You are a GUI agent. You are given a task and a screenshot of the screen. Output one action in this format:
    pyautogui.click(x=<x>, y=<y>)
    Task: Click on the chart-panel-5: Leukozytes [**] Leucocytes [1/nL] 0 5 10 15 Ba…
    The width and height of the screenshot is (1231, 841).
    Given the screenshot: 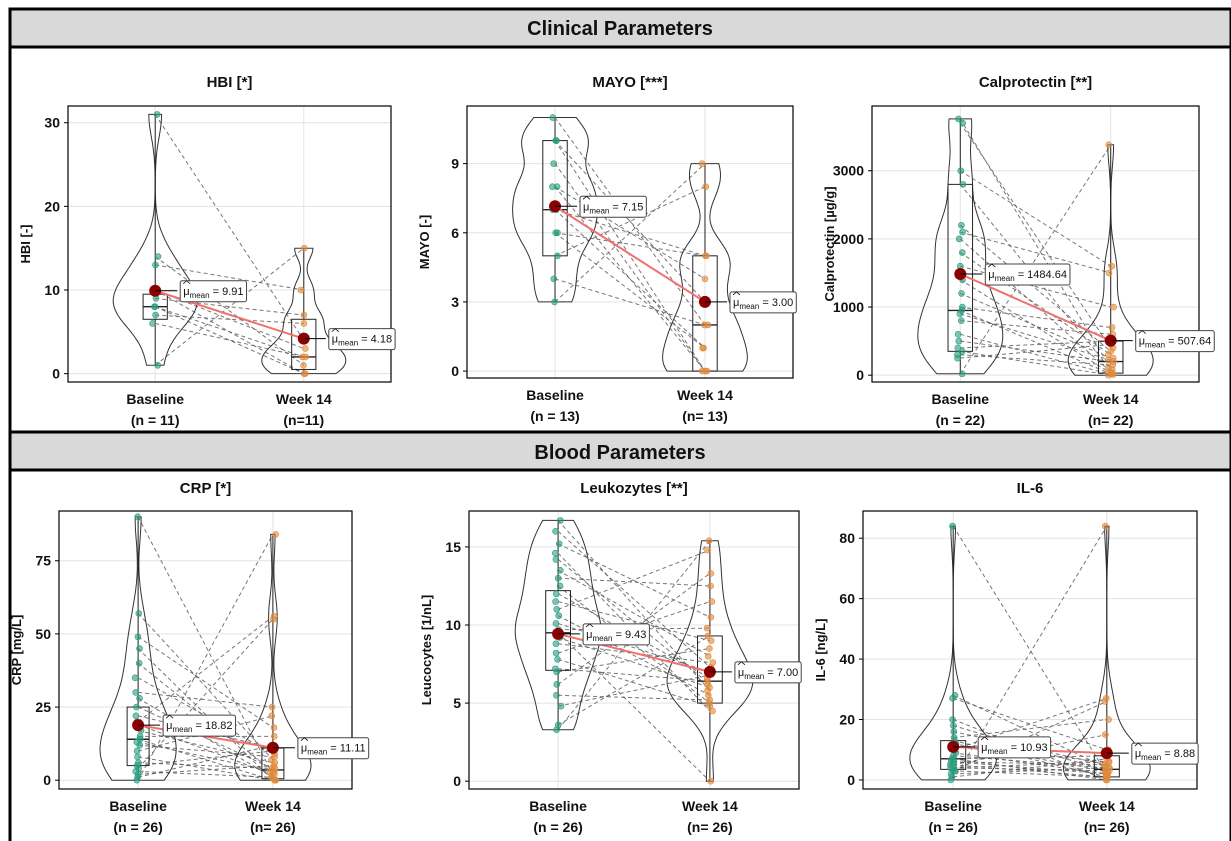 What is the action you would take?
    pyautogui.click(x=610, y=657)
    